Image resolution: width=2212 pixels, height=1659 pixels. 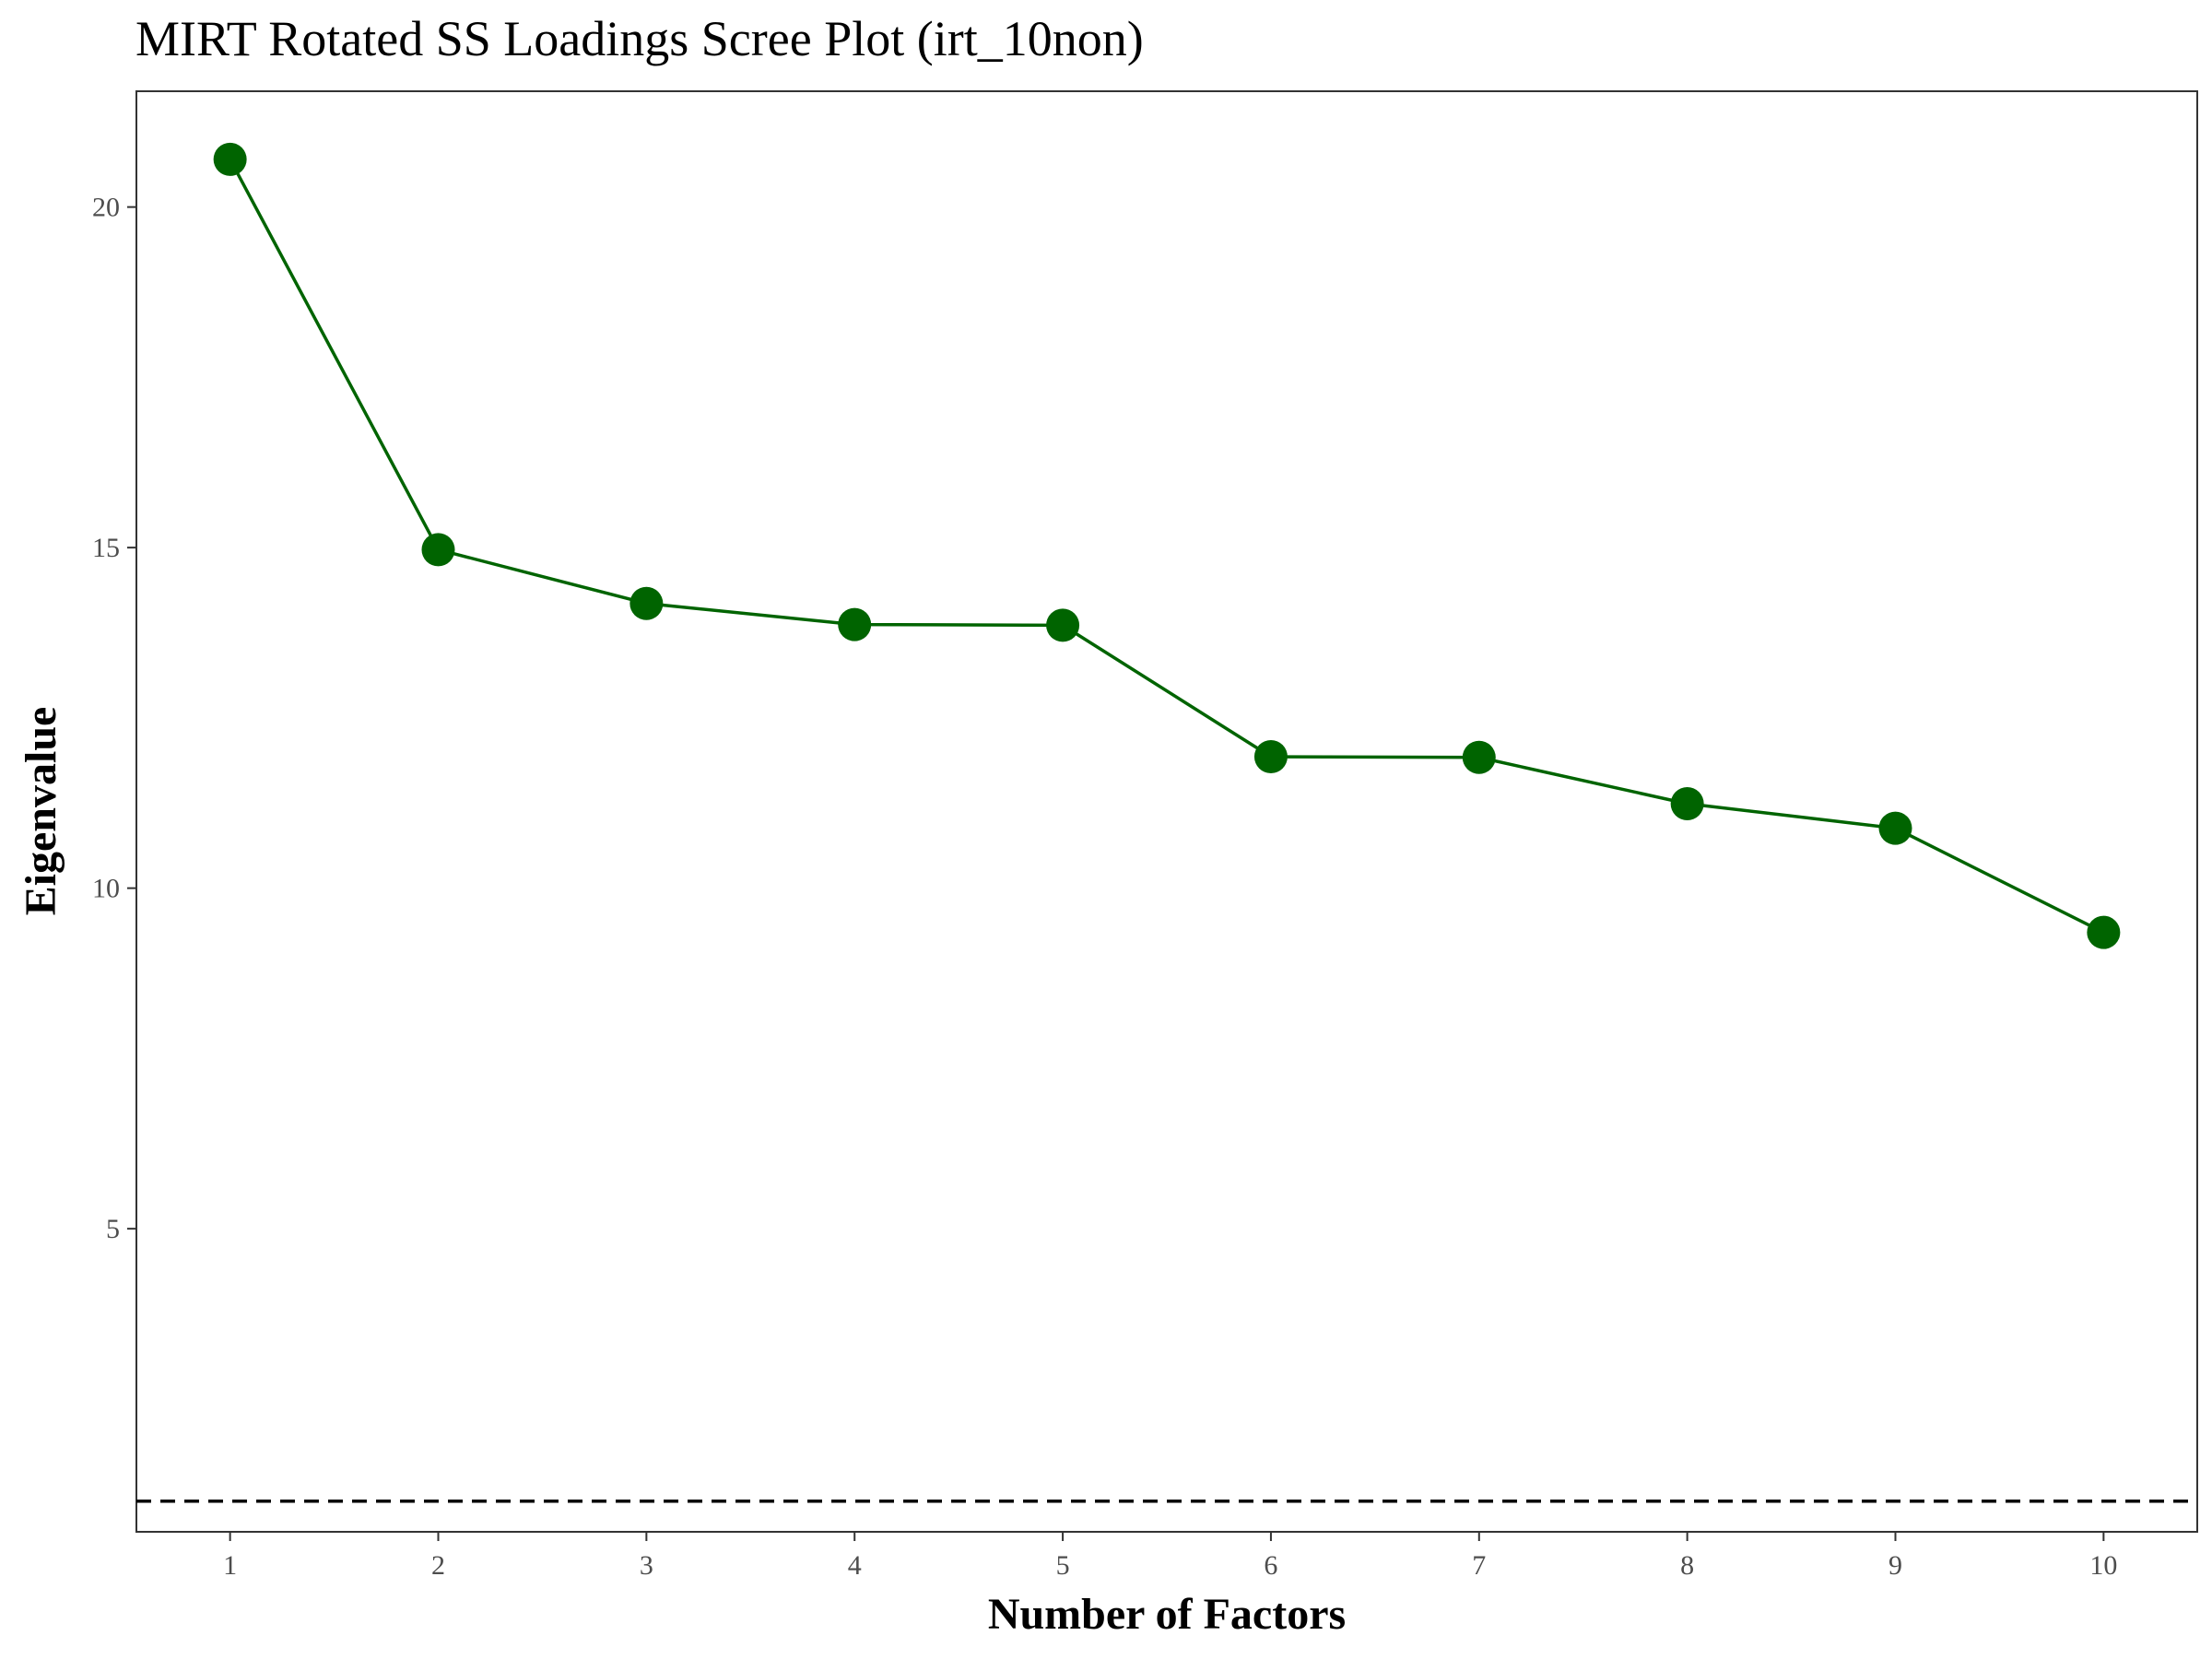 I want to click on x-tick-label: 2, so click(x=438, y=1565).